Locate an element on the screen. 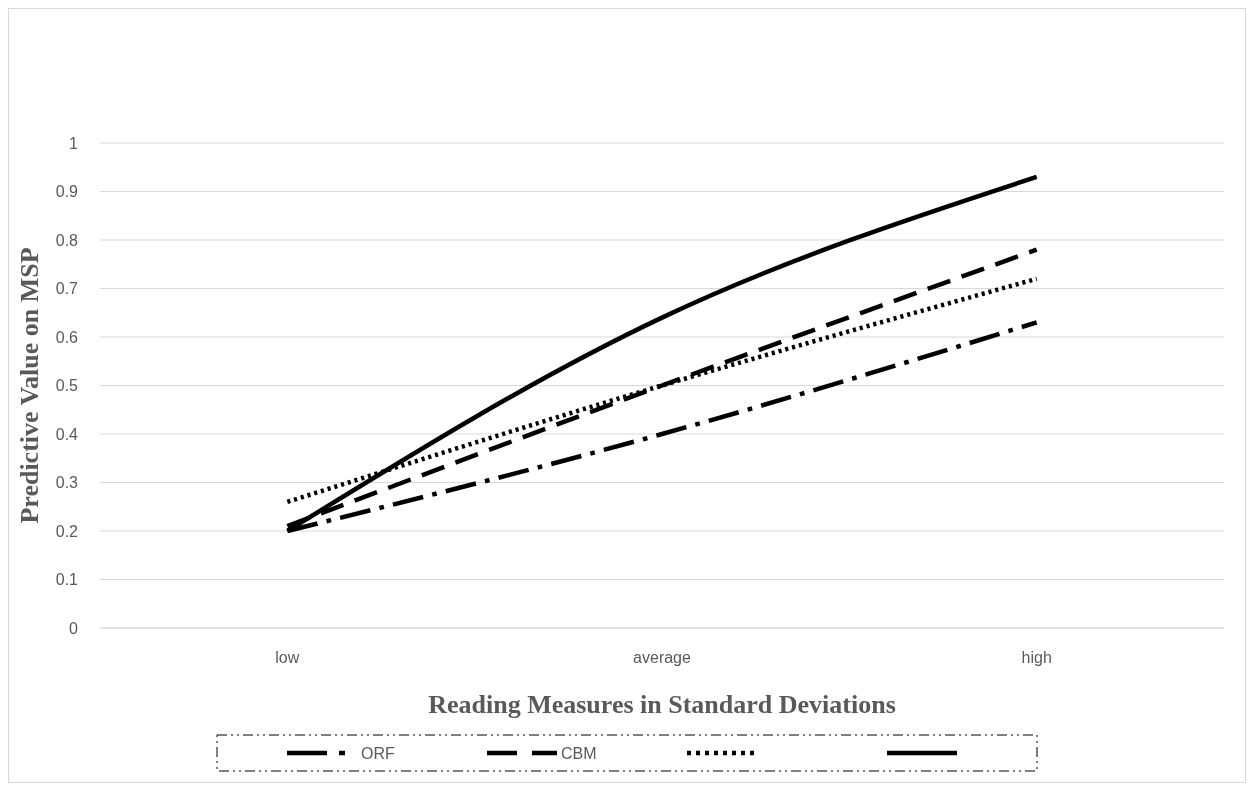 The height and width of the screenshot is (791, 1254). y-tick-label: 0.9 is located at coordinates (67, 192).